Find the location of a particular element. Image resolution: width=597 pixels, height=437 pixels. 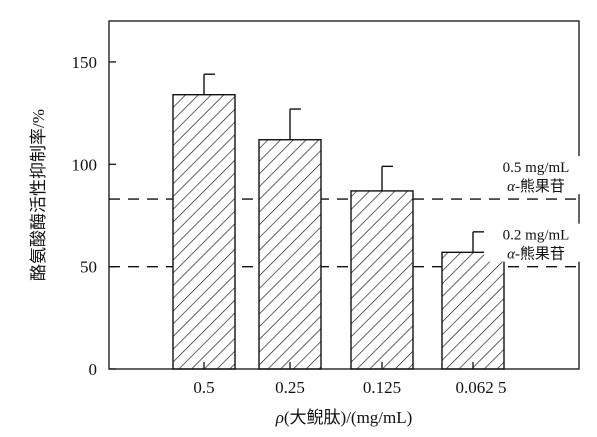

x-axis-title-text: (大鲵肽)/(mg/mL) is located at coordinates (348, 417).